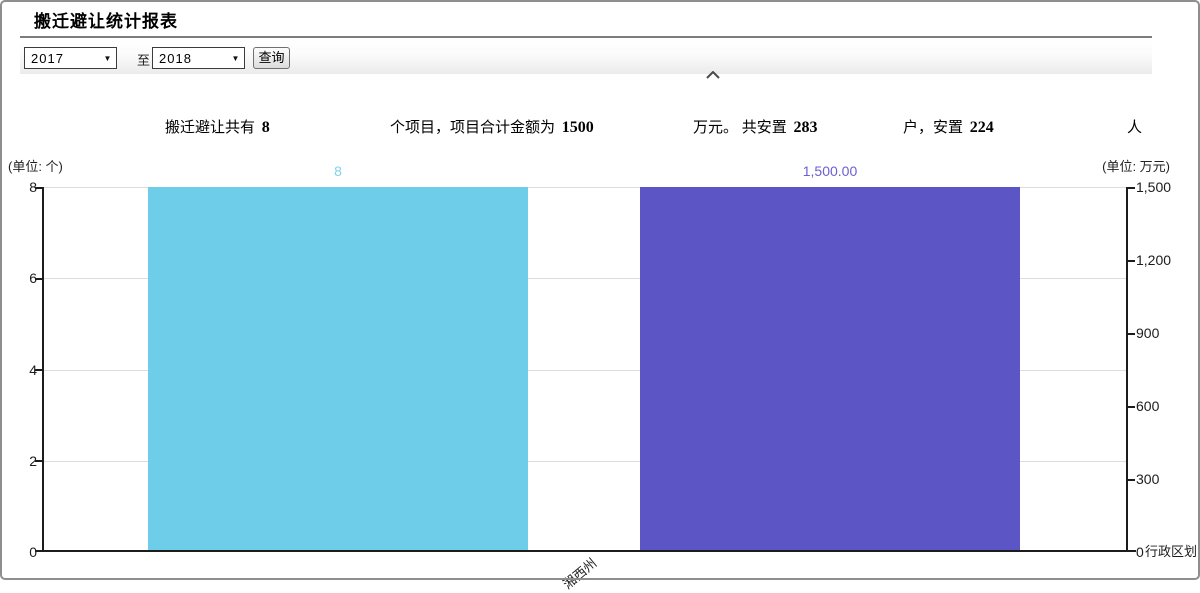 The width and height of the screenshot is (1200, 593). Describe the element at coordinates (948, 127) in the screenshot. I see `summary-people: 户，安置 224` at that location.